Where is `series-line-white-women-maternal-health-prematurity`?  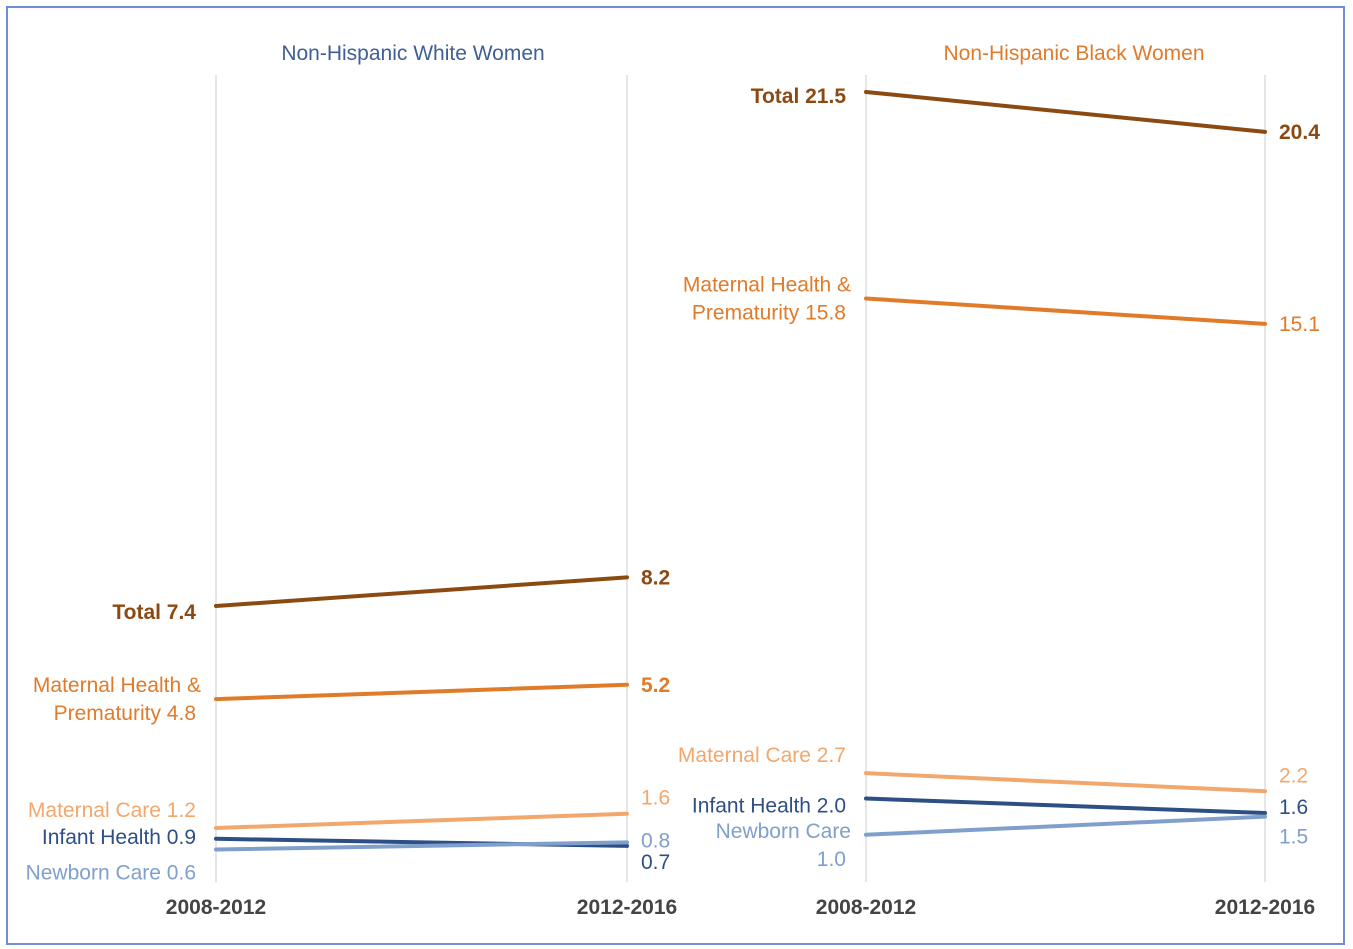 series-line-white-women-maternal-health-prematurity is located at coordinates (421, 692).